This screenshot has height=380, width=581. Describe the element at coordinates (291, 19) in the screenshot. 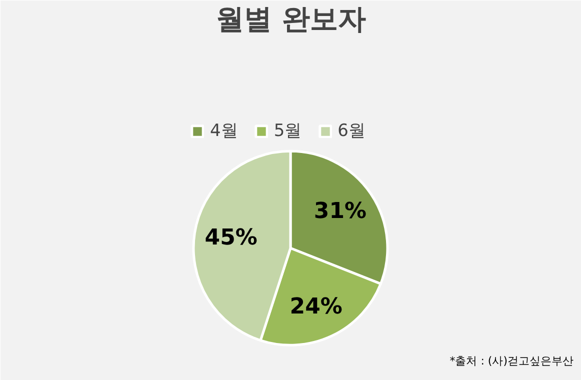

I see `chart-title: 월별 완보자` at that location.